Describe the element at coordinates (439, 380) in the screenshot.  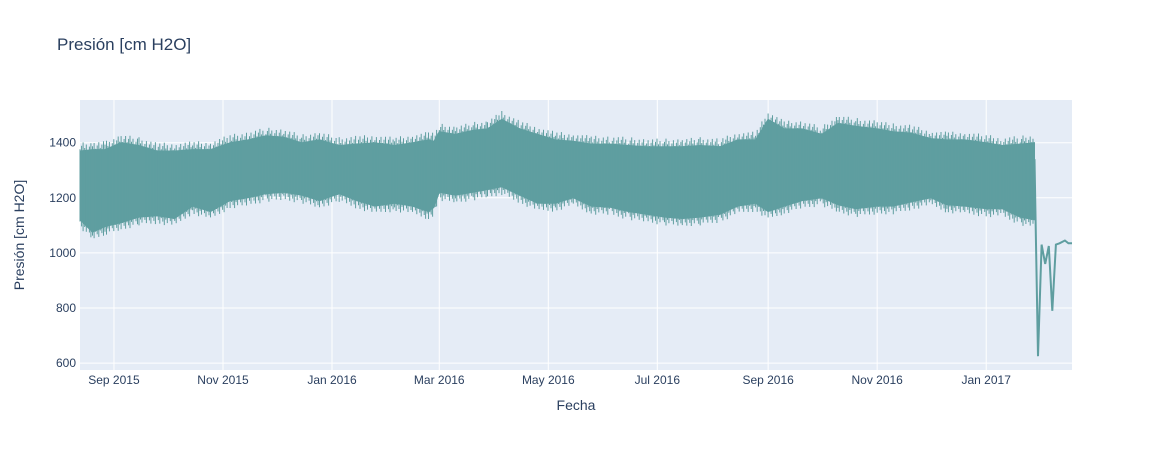
I see `x-tick-label: Mar 2016` at that location.